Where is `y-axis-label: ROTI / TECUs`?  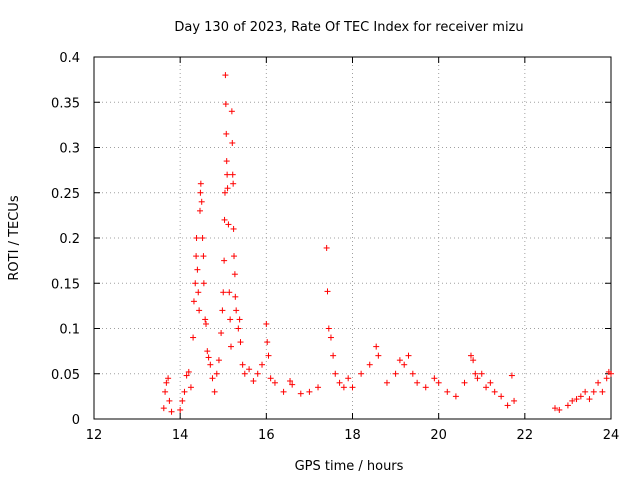 y-axis-label: ROTI / TECUs is located at coordinates (14, 237).